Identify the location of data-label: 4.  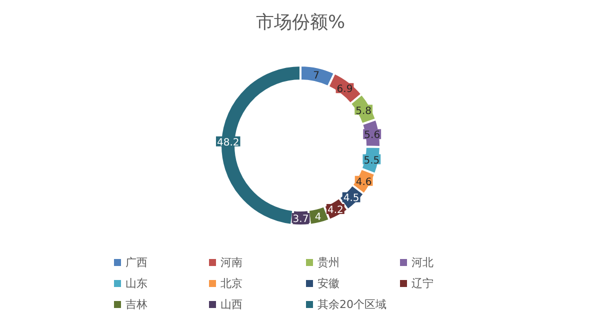
(318, 217).